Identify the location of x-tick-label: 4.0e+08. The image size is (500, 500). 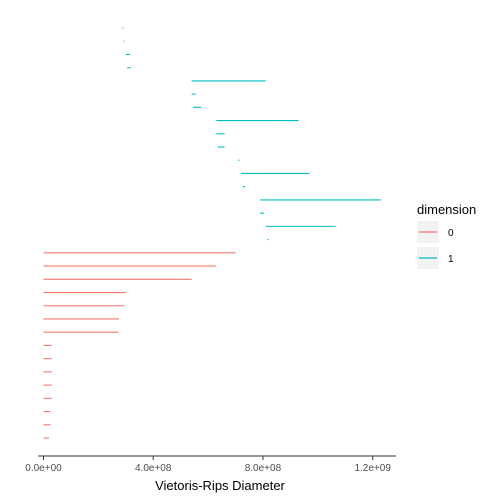
(153, 468).